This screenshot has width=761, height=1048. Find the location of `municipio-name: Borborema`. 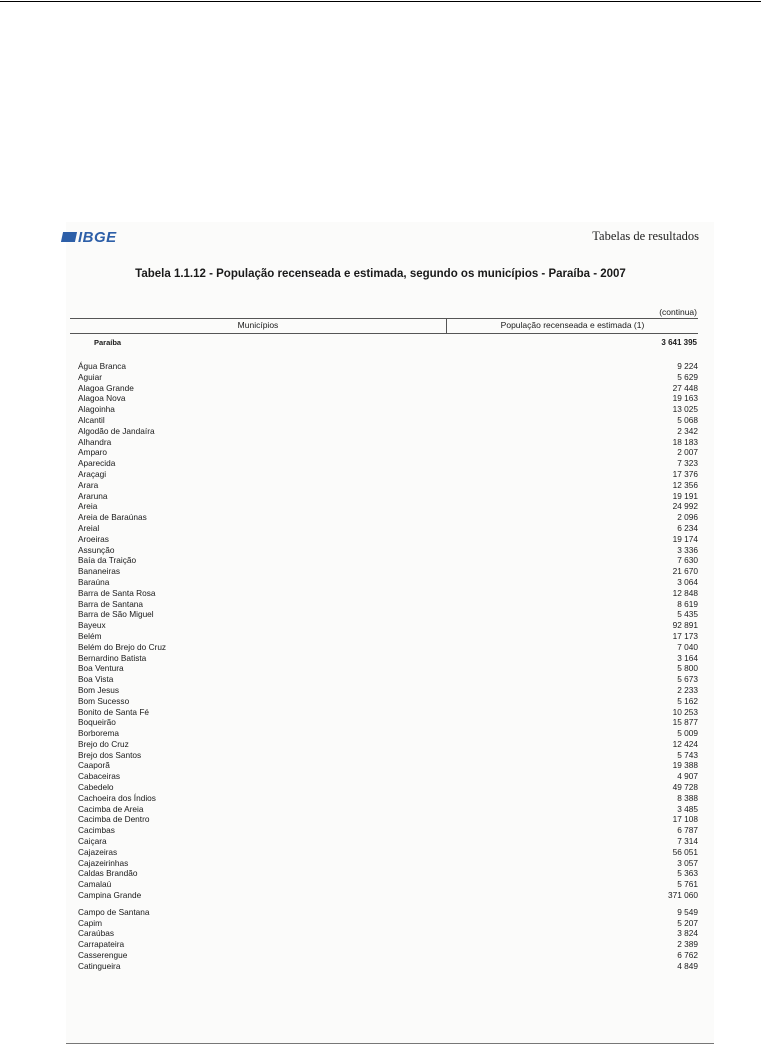

municipio-name: Borborema is located at coordinates (99, 733).